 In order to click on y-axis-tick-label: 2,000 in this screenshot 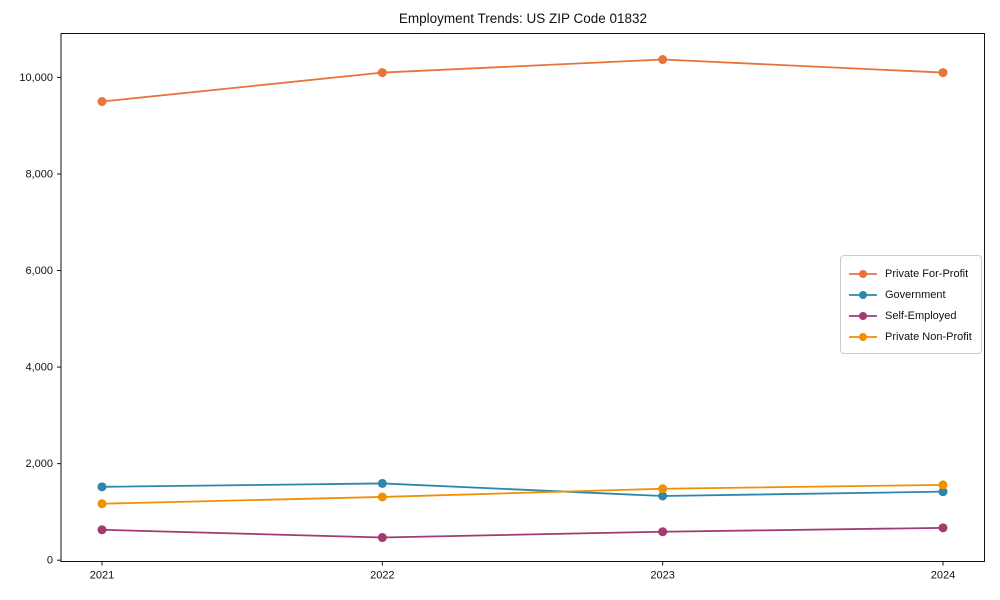, I will do `click(39, 464)`.